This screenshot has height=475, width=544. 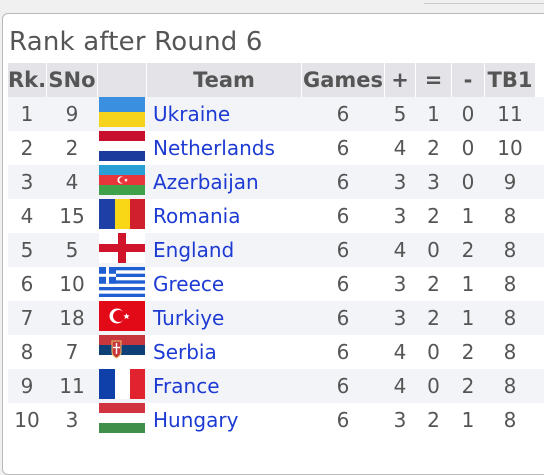 What do you see at coordinates (192, 114) in the screenshot?
I see `team-link: Ukraine` at bounding box center [192, 114].